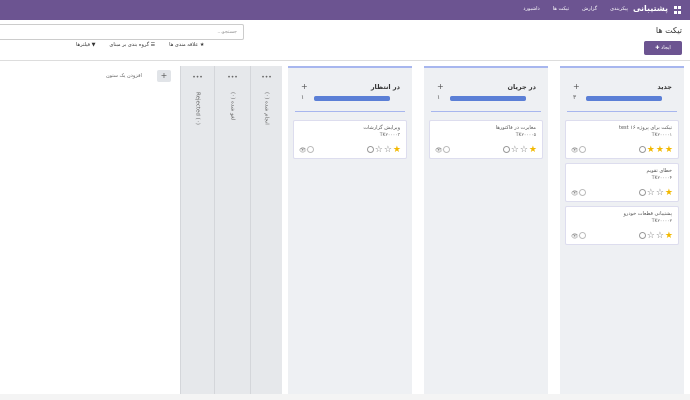 This screenshot has height=400, width=690. What do you see at coordinates (590, 9) in the screenshot?
I see `menu-item-reports: گزارش` at bounding box center [590, 9].